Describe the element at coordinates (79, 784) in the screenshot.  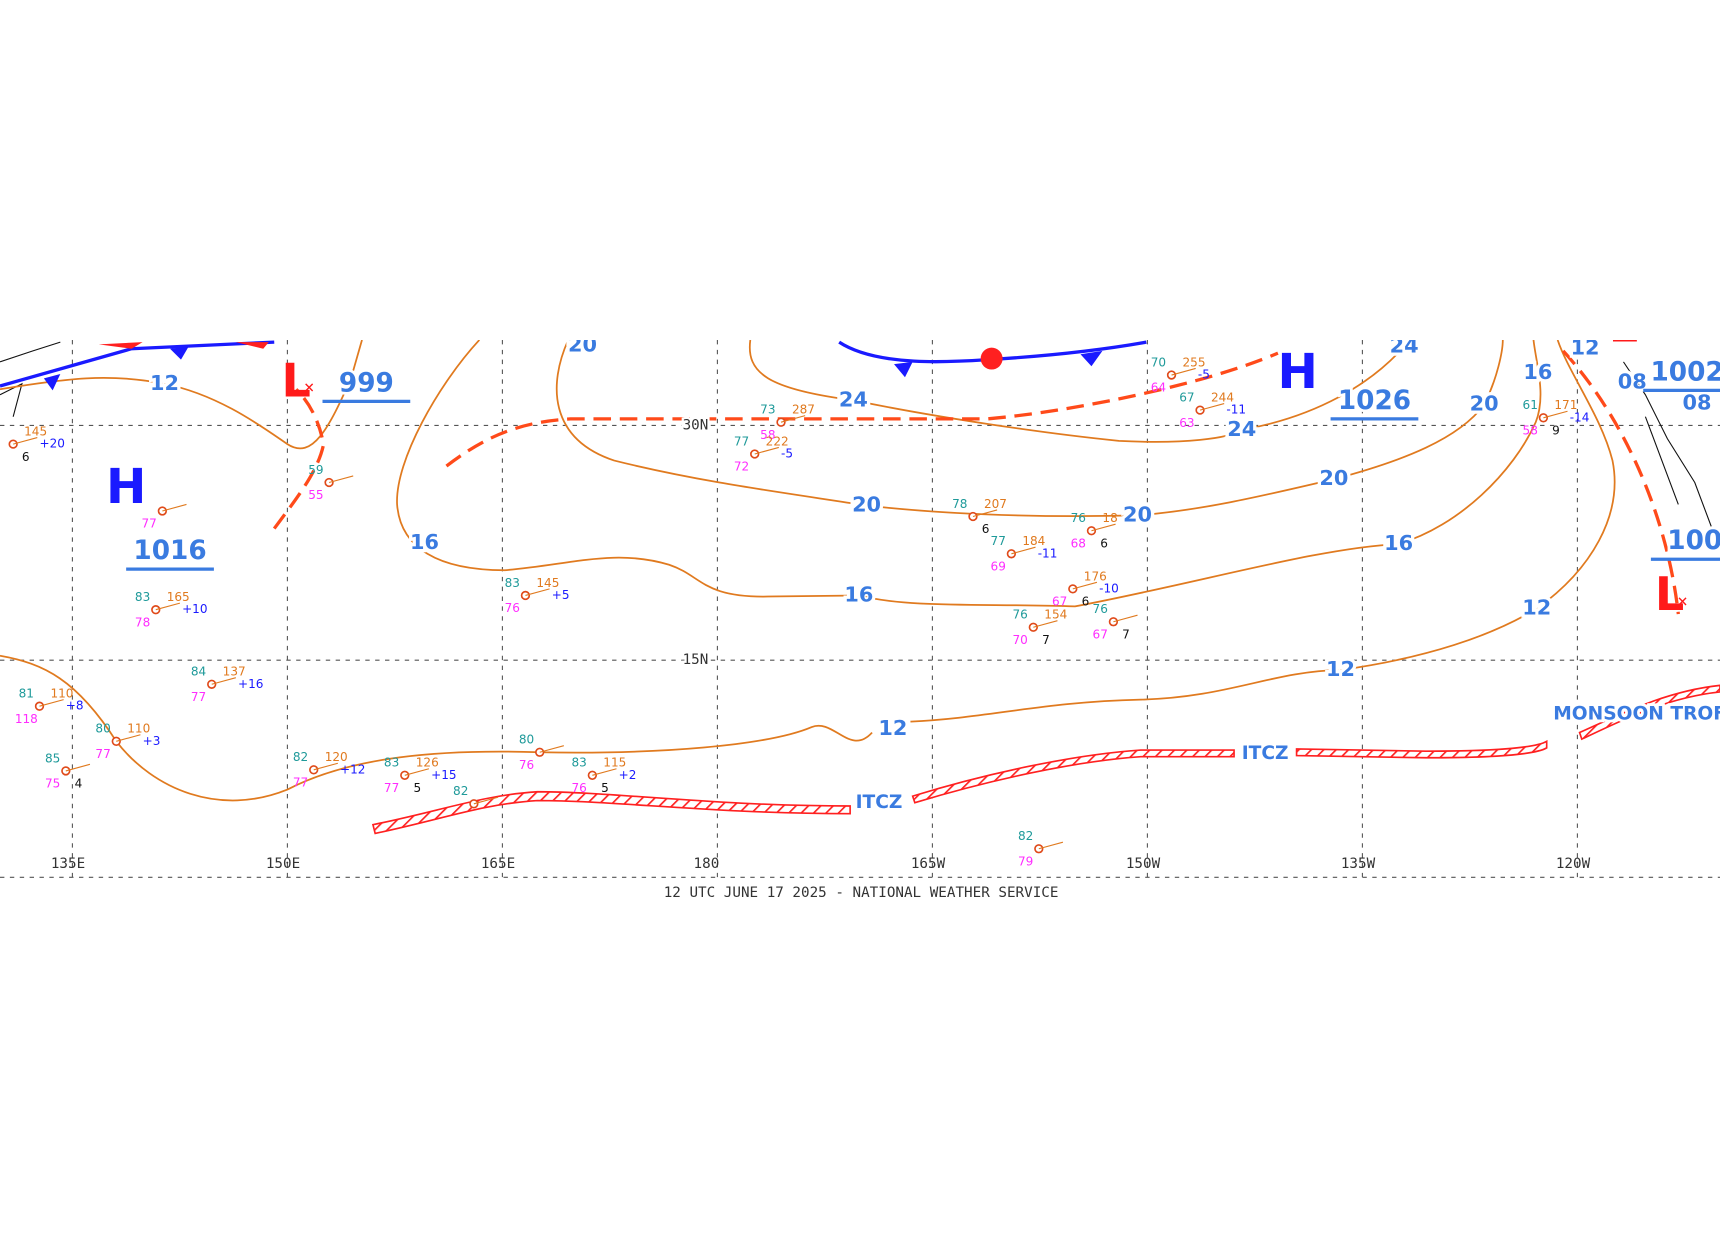
I see `station-visibility: 4` at that location.